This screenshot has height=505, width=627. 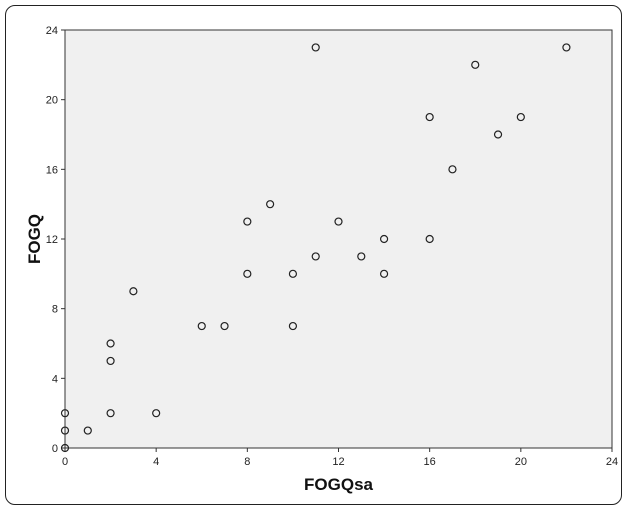 I want to click on x-tick-label: 16, so click(x=430, y=462).